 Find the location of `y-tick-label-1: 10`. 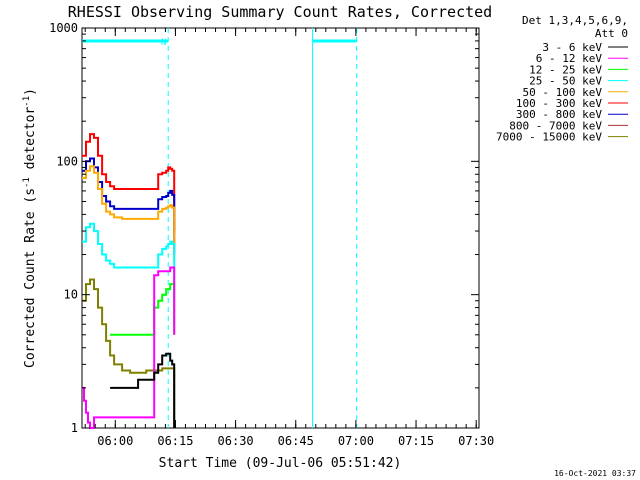

y-tick-label-1: 10 is located at coordinates (71, 295).